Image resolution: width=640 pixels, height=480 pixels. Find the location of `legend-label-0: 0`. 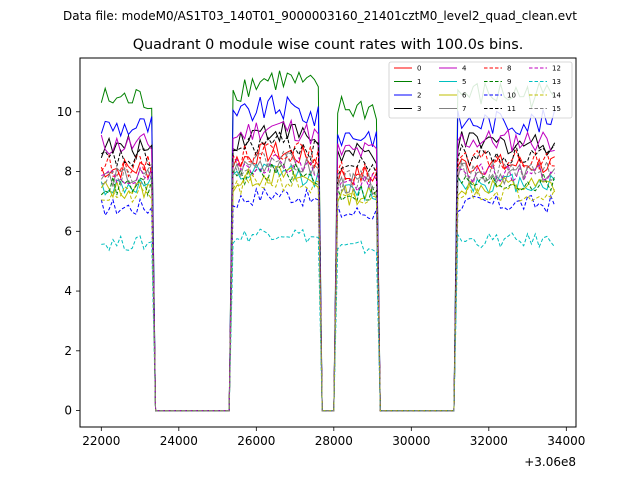

legend-label-0: 0 is located at coordinates (419, 69).